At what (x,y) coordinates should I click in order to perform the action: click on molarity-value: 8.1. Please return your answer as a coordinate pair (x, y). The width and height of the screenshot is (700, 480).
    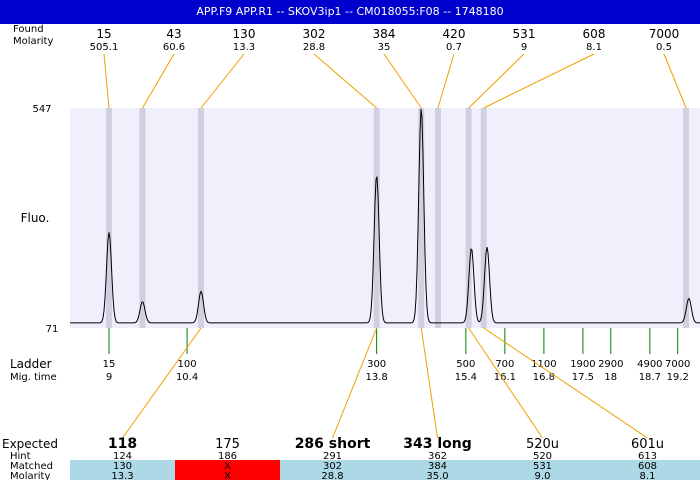
    Looking at the image, I should click on (648, 475).